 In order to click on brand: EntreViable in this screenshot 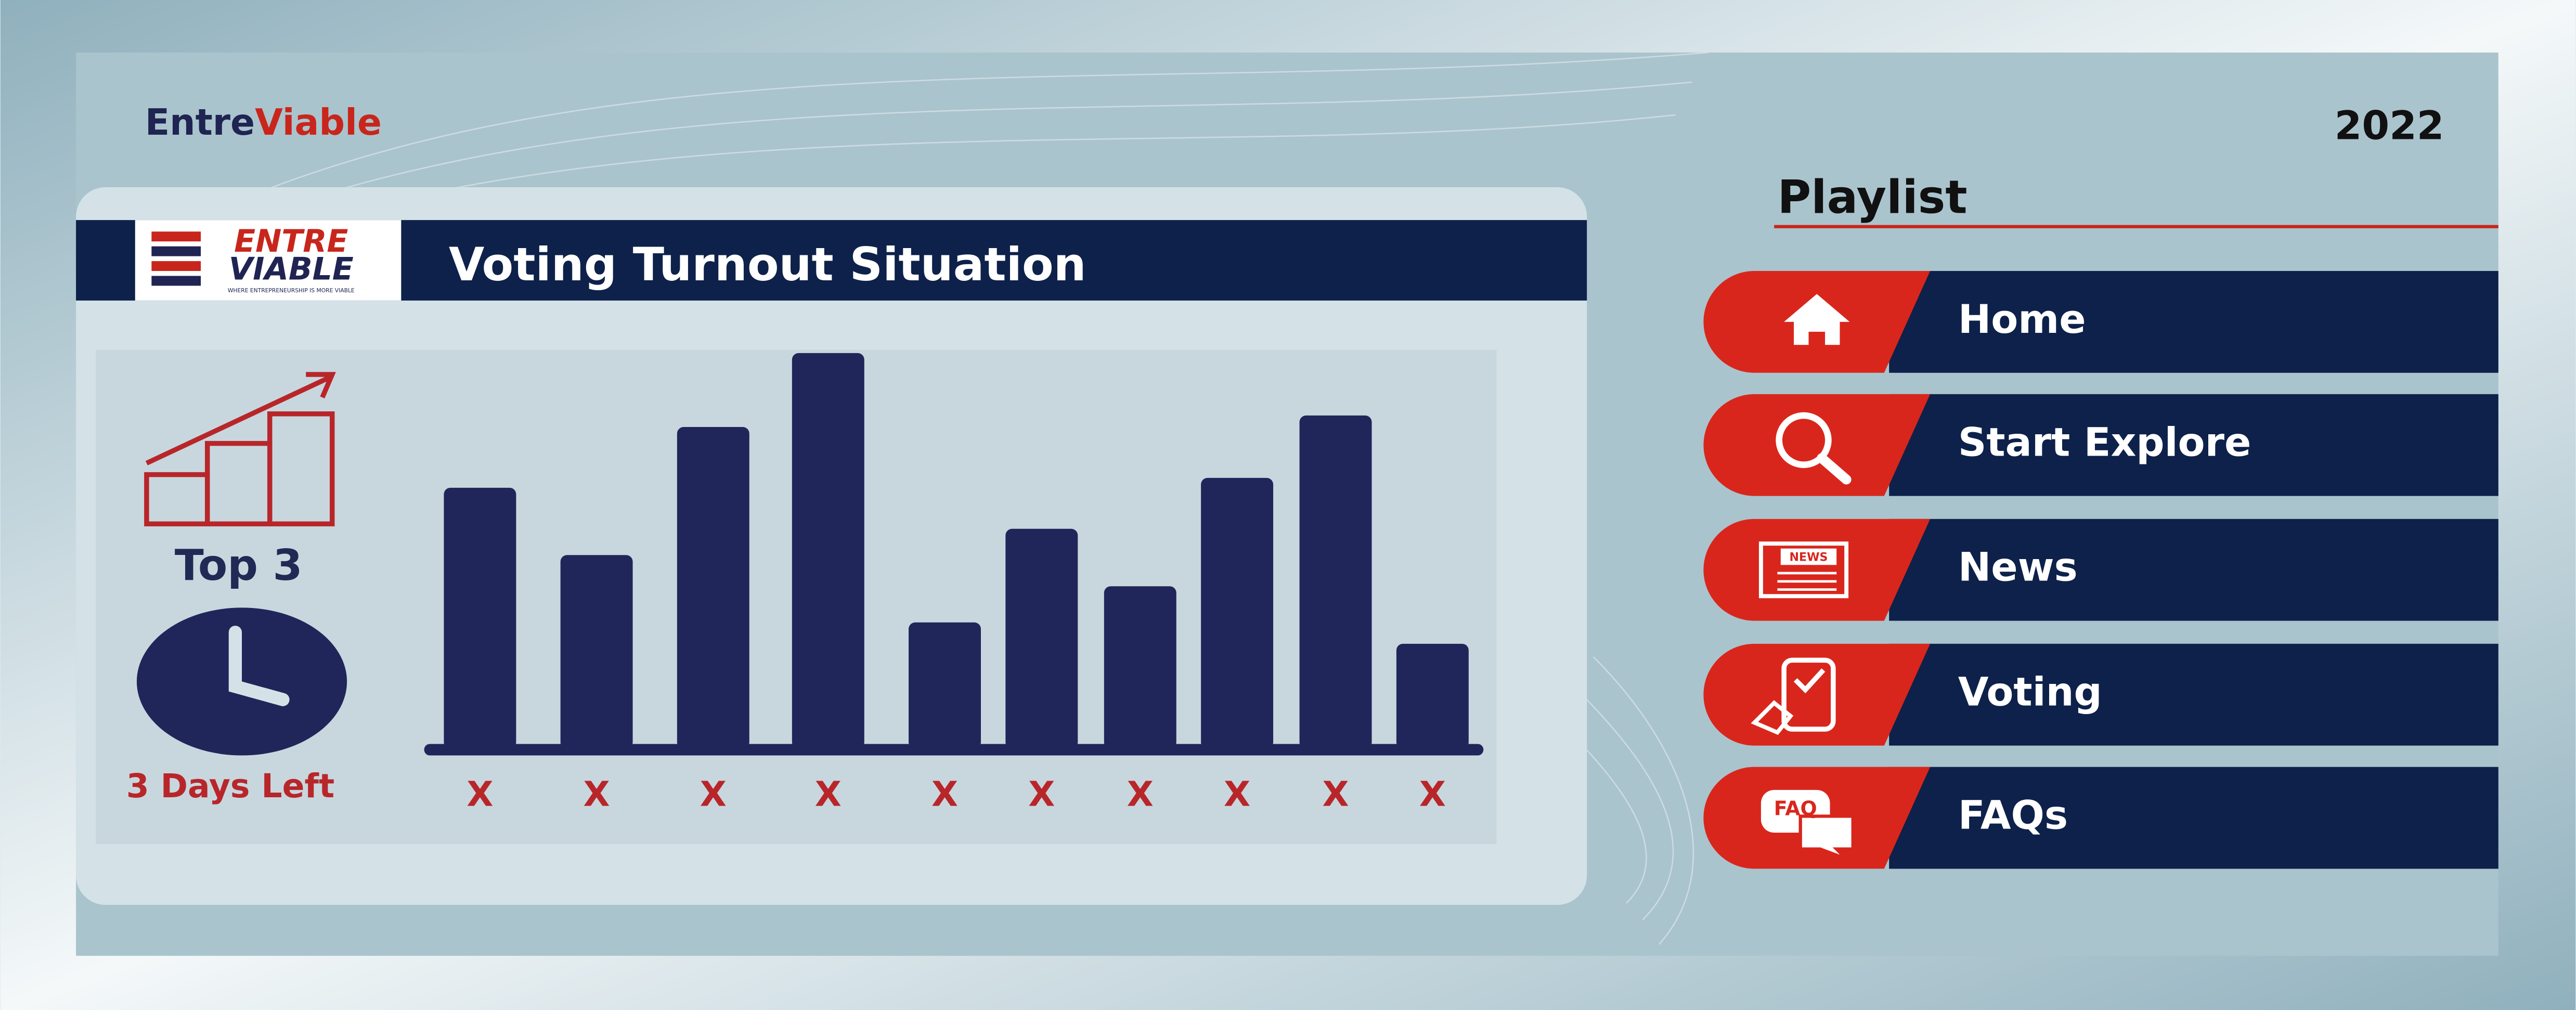, I will do `click(263, 123)`.